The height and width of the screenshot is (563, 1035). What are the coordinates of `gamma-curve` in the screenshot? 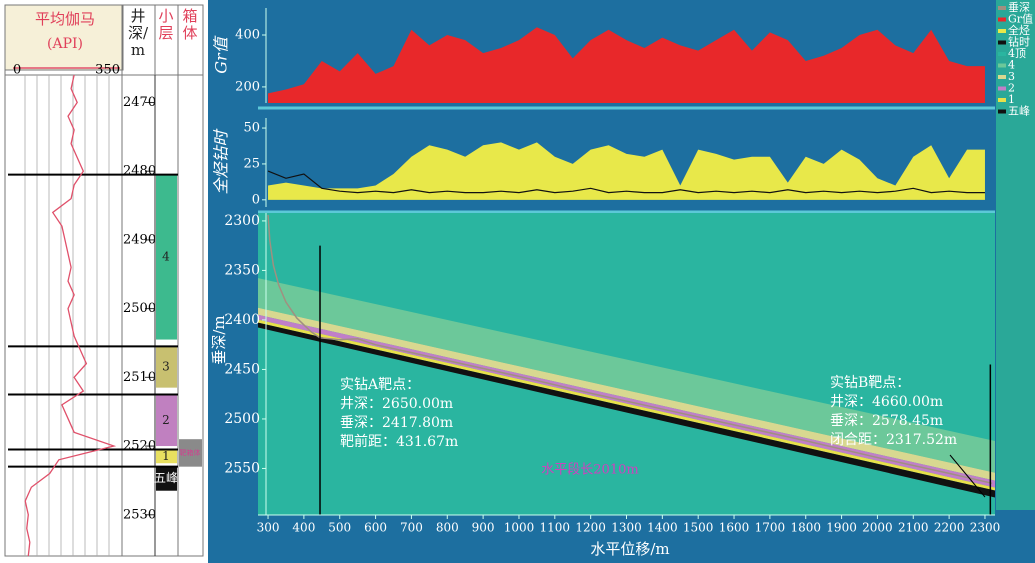 It's located at (70, 315).